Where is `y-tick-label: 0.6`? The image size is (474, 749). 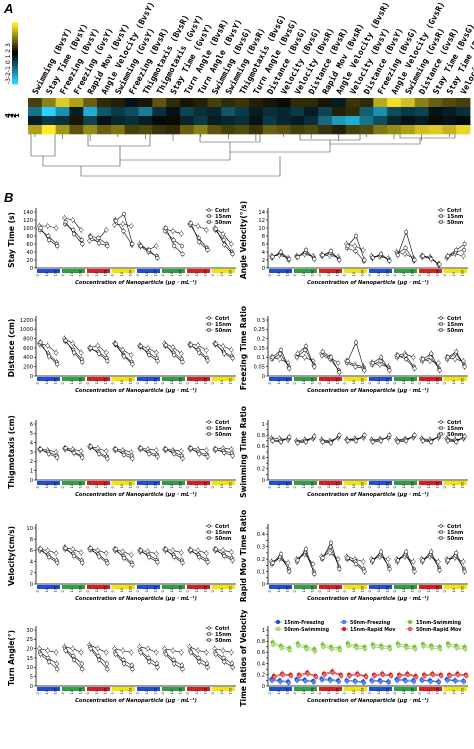 y-tick-label: 0.6 is located at coordinates (261, 447).